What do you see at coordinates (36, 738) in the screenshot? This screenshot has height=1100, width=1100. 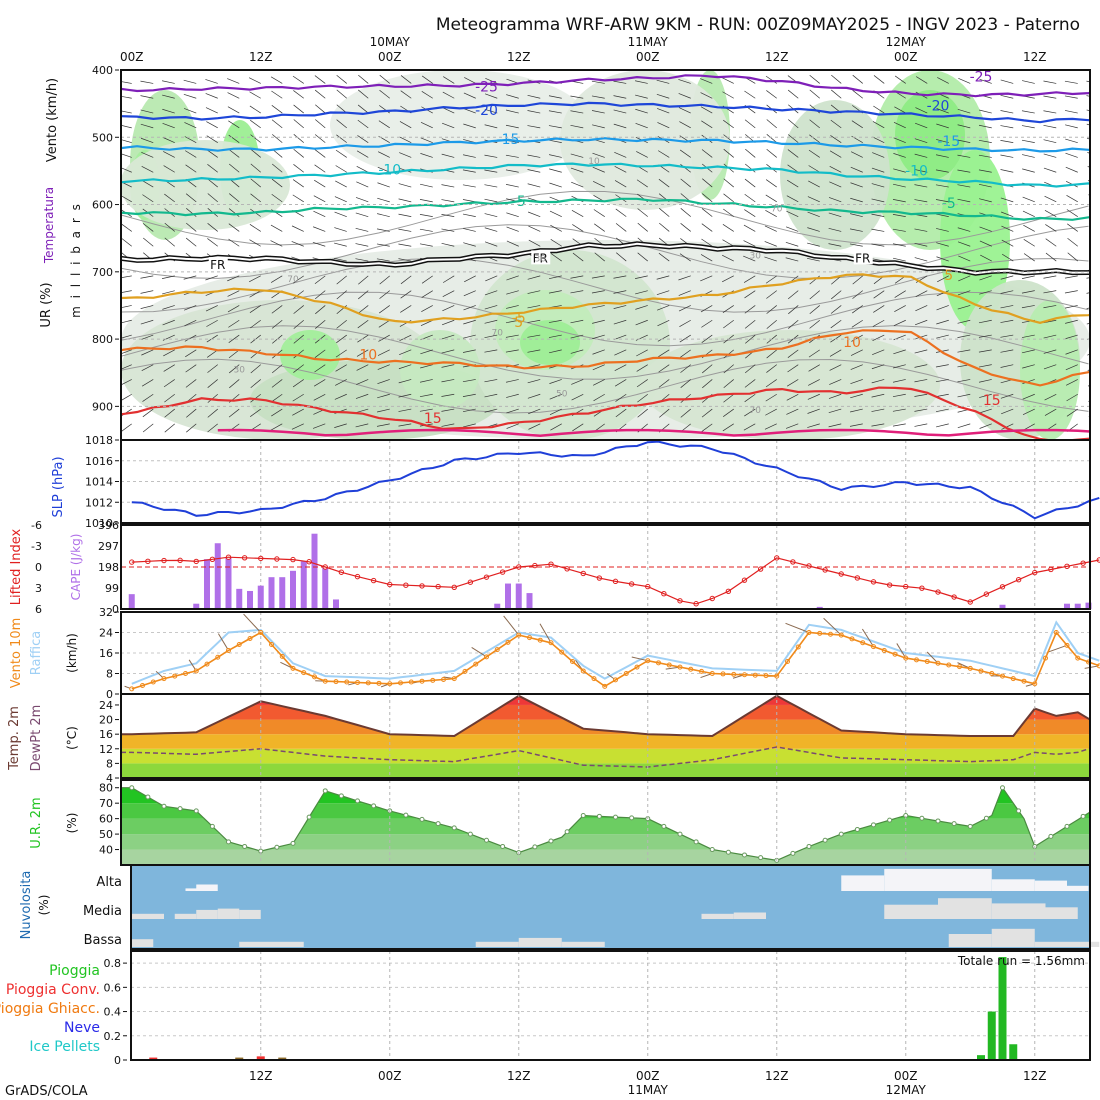 I see `axis-label-dewpoint: DewPt 2m` at bounding box center [36, 738].